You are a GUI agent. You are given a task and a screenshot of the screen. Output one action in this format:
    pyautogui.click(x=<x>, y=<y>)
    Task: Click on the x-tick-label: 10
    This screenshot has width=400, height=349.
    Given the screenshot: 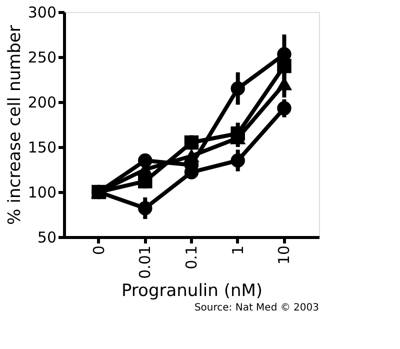 What is the action you would take?
    pyautogui.click(x=284, y=255)
    